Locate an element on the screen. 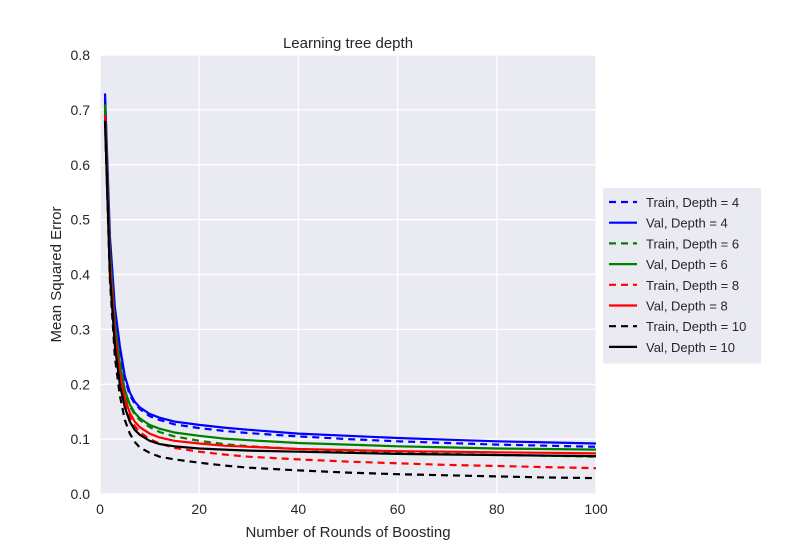  y-tick-label: 0.2 is located at coordinates (81, 384).